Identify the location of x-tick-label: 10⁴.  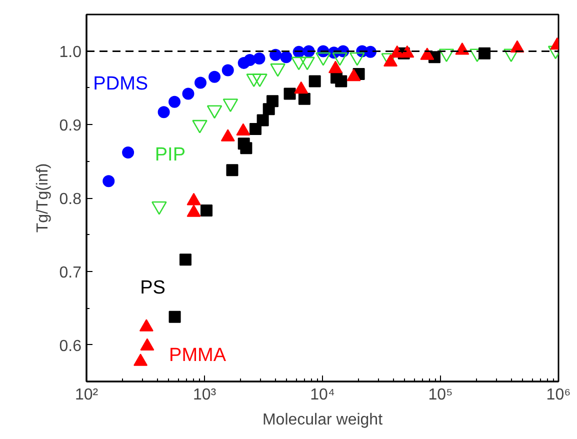
(322, 395).